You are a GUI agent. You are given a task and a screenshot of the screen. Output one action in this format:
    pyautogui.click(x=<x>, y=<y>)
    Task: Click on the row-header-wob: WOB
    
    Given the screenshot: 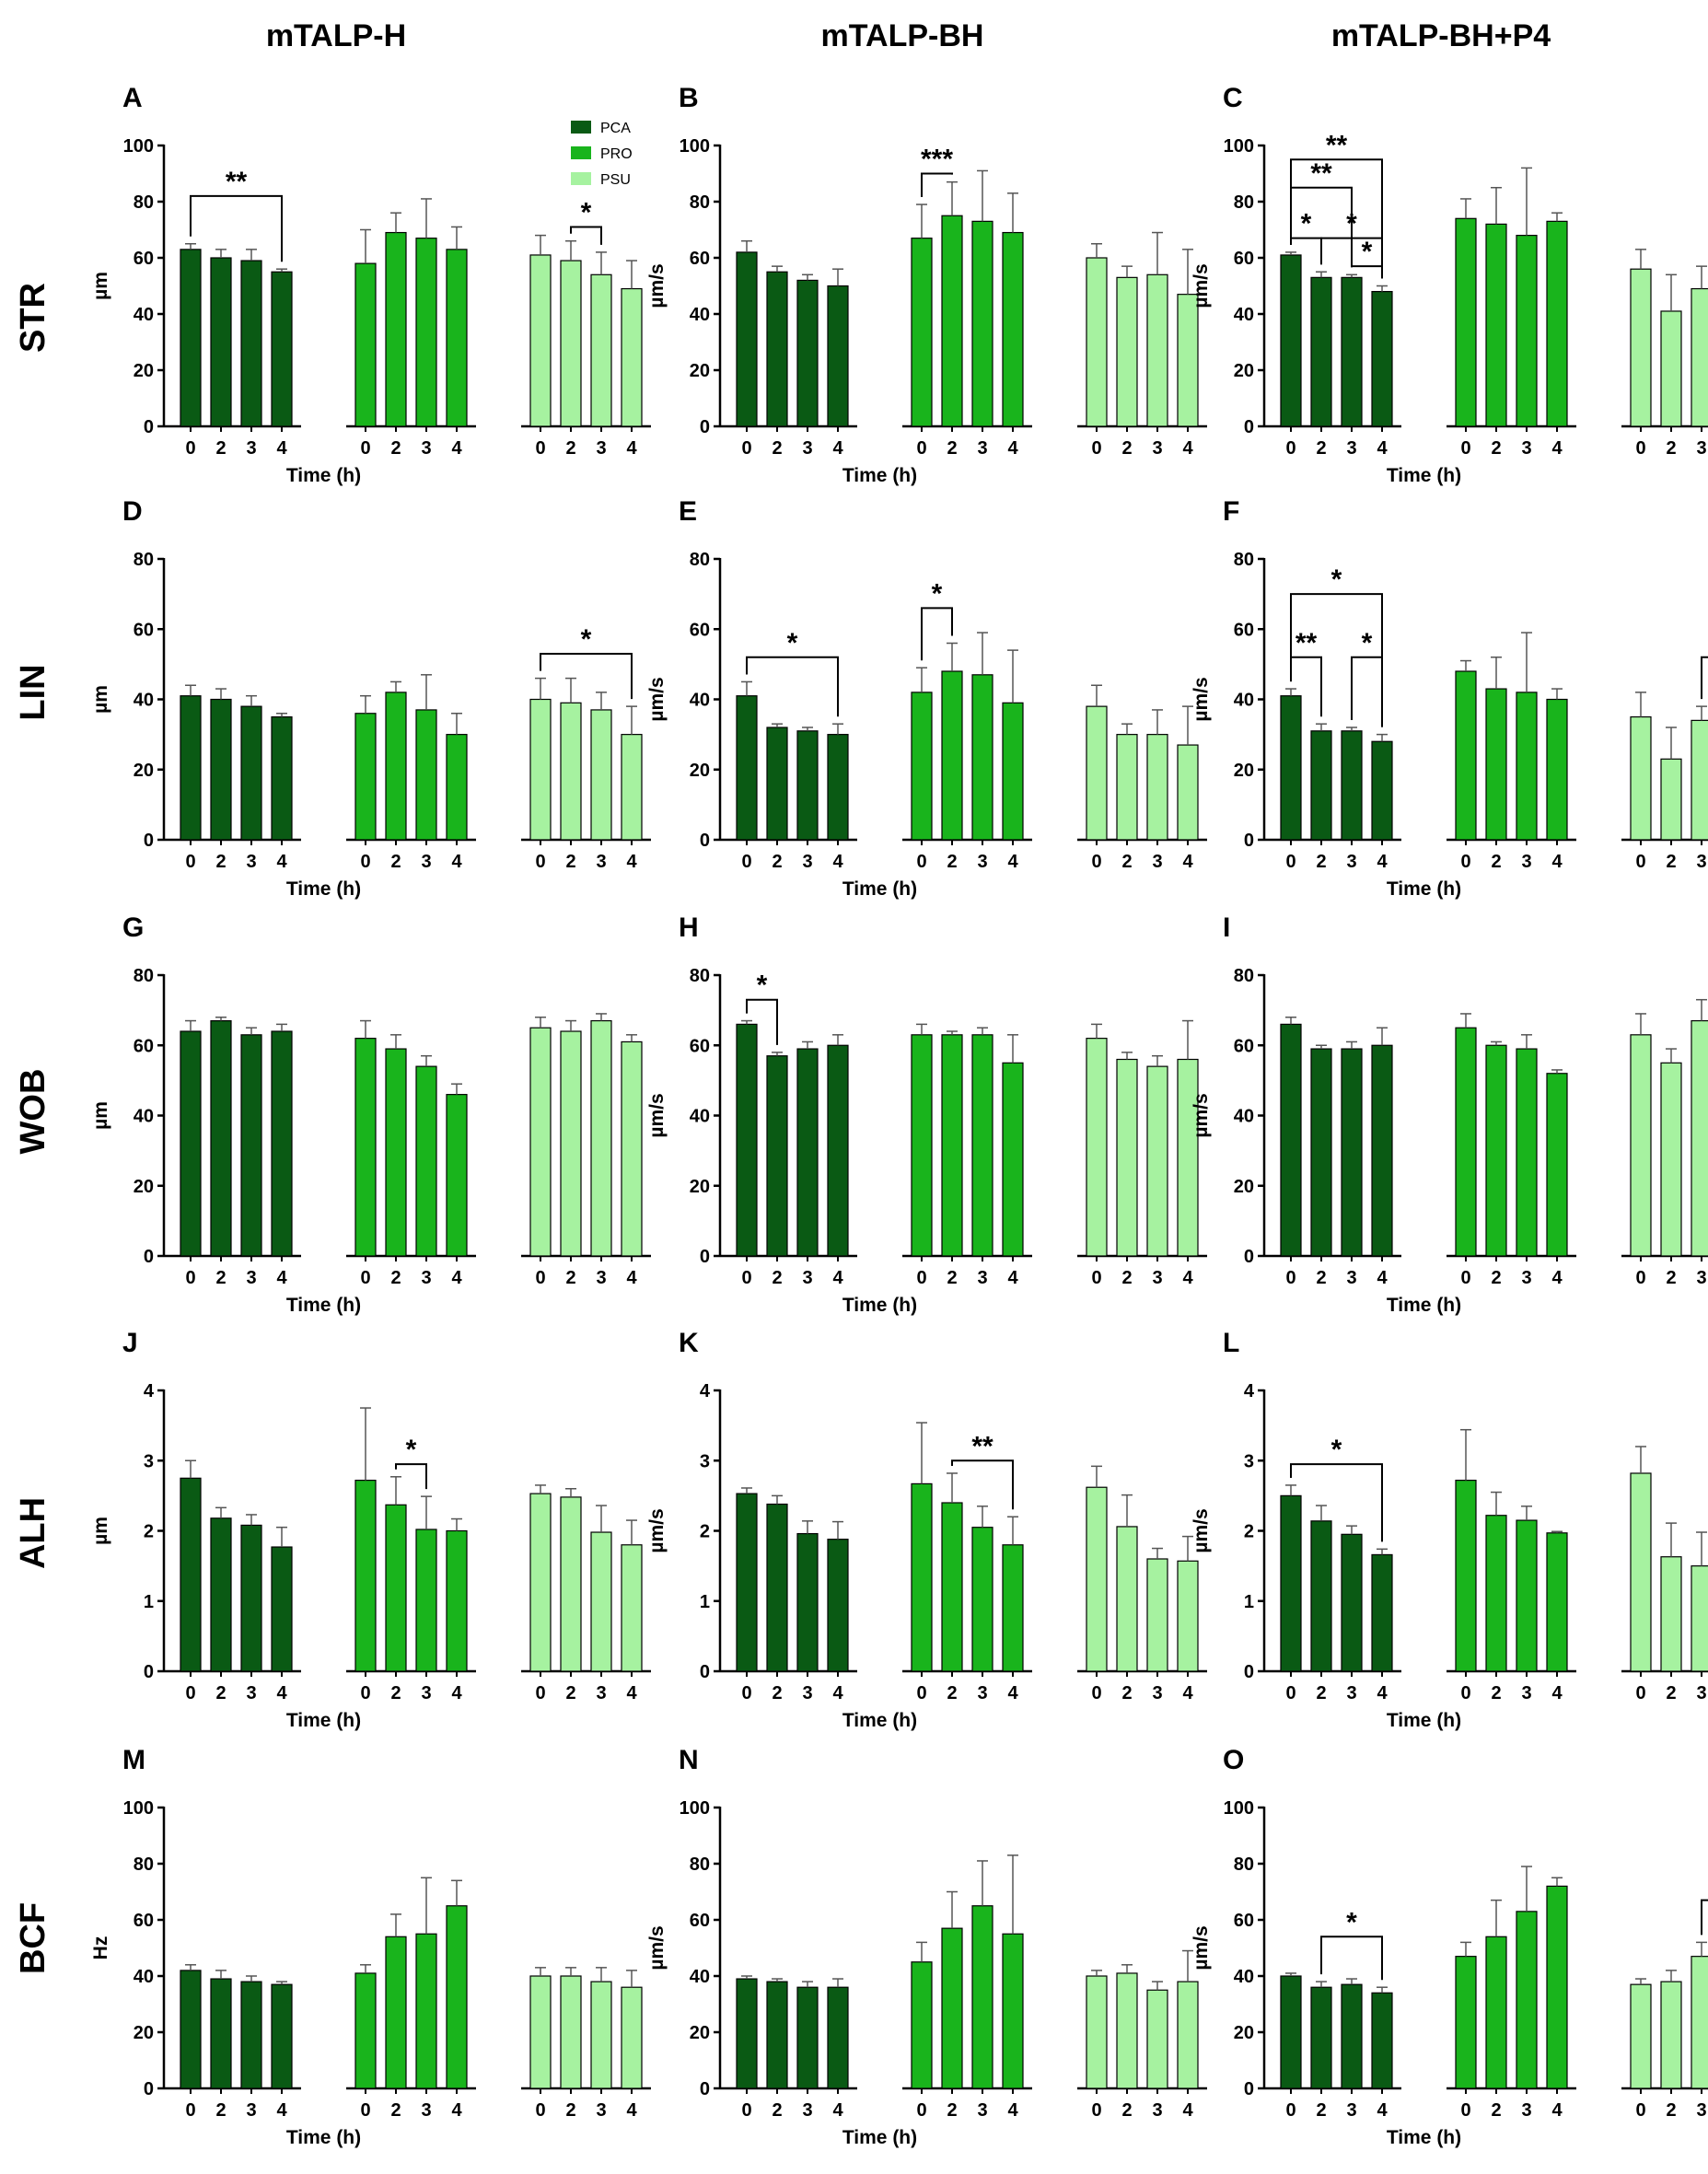 What is the action you would take?
    pyautogui.click(x=33, y=1112)
    